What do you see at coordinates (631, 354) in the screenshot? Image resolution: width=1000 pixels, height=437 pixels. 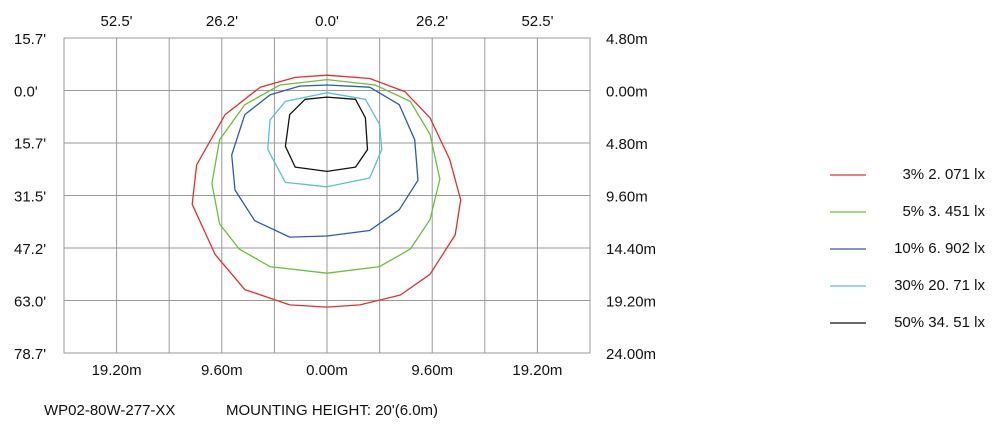 I see `y-tick-label: 24.00m` at bounding box center [631, 354].